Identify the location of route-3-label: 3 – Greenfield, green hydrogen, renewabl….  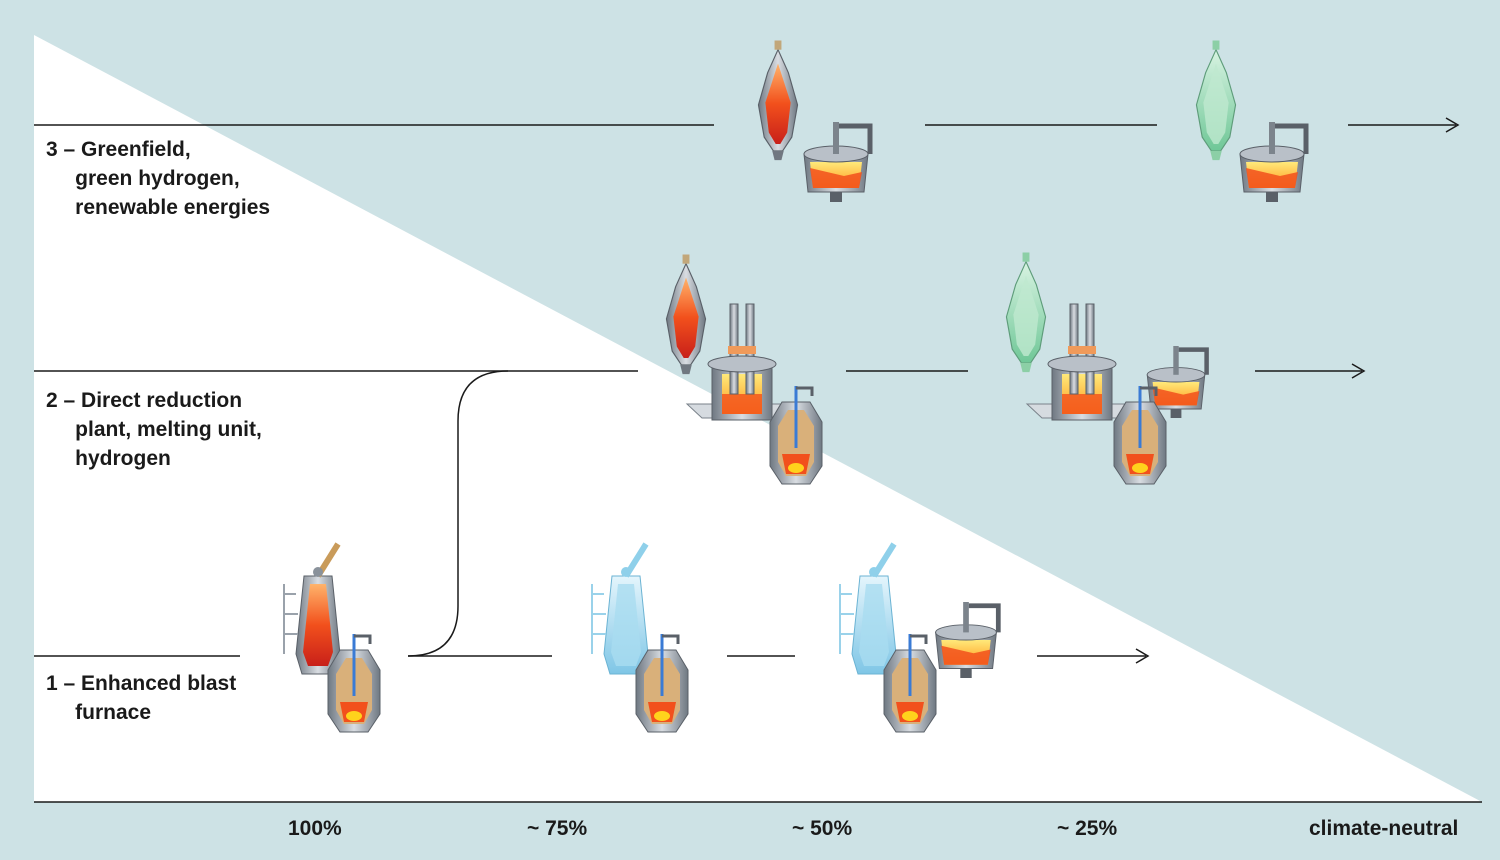
(158, 178).